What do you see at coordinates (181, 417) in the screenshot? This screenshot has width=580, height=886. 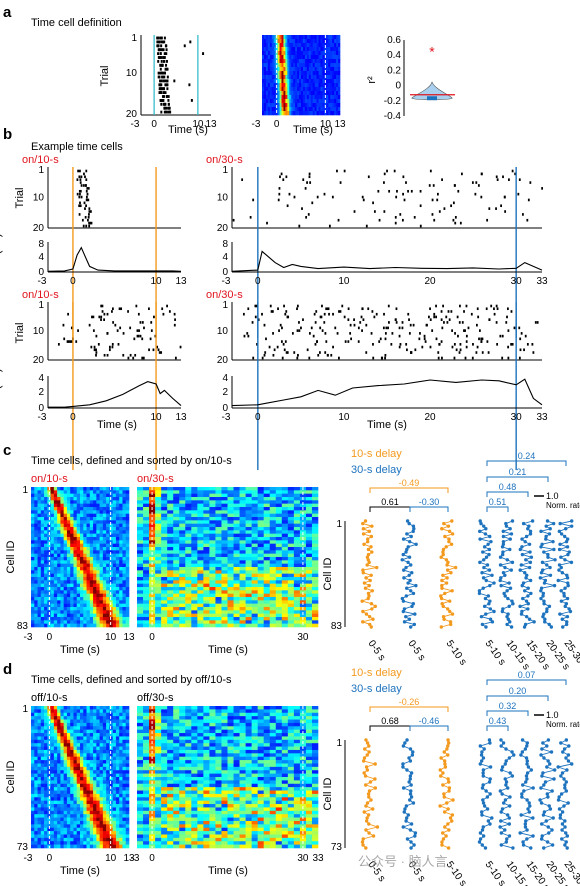 I see `rate-xtick: 13` at bounding box center [181, 417].